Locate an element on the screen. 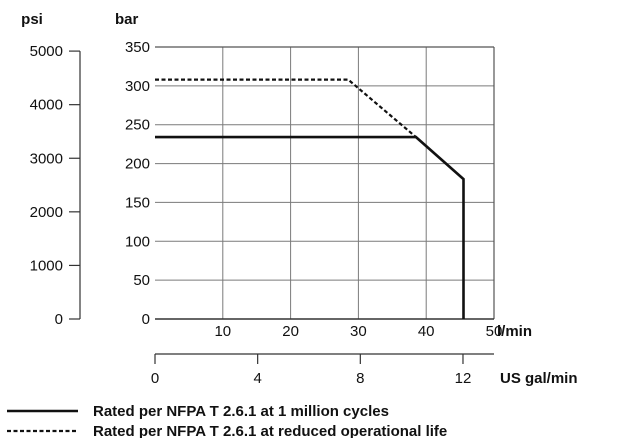 The image size is (629, 438). bar-tick-label-300: 300 is located at coordinates (137, 86).